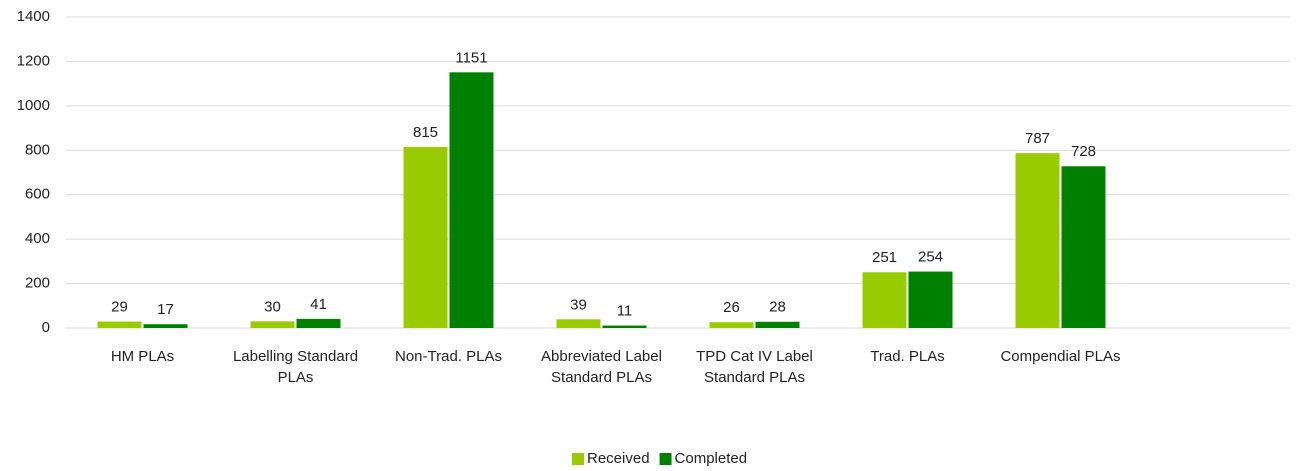  I want to click on y-tick-label: 200, so click(37, 283).